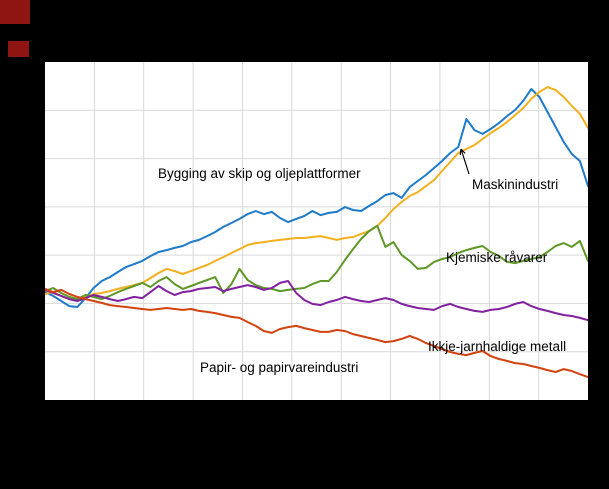  I want to click on logo-block-top, so click(15, 12).